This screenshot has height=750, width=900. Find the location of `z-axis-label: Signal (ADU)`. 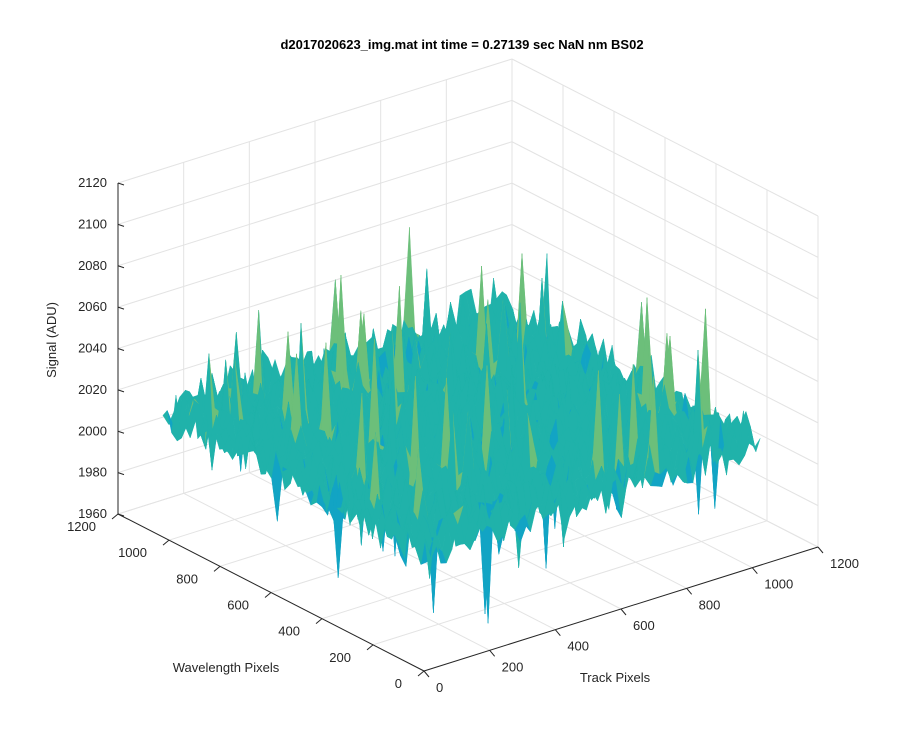

z-axis-label: Signal (ADU) is located at coordinates (51, 340).